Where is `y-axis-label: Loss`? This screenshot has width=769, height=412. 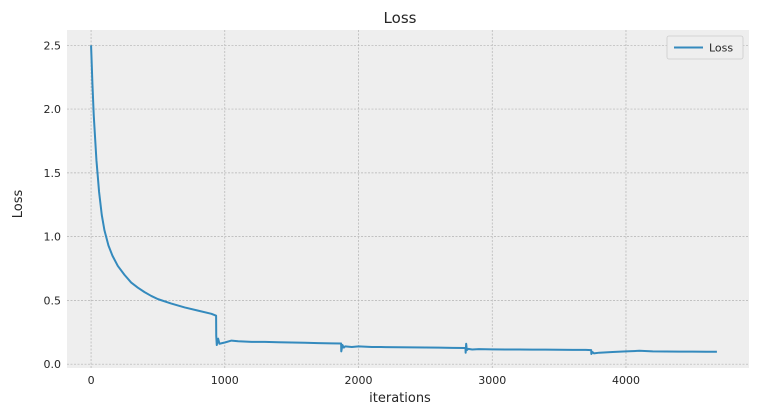
y-axis-label: Loss is located at coordinates (18, 204).